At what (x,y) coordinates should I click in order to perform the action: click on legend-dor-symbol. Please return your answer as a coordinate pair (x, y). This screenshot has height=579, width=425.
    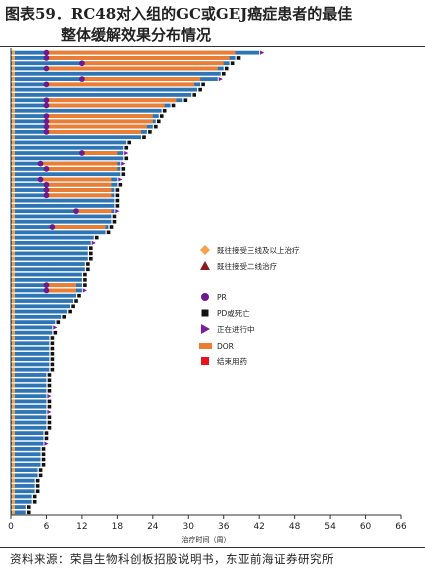
    Looking at the image, I should click on (205, 346).